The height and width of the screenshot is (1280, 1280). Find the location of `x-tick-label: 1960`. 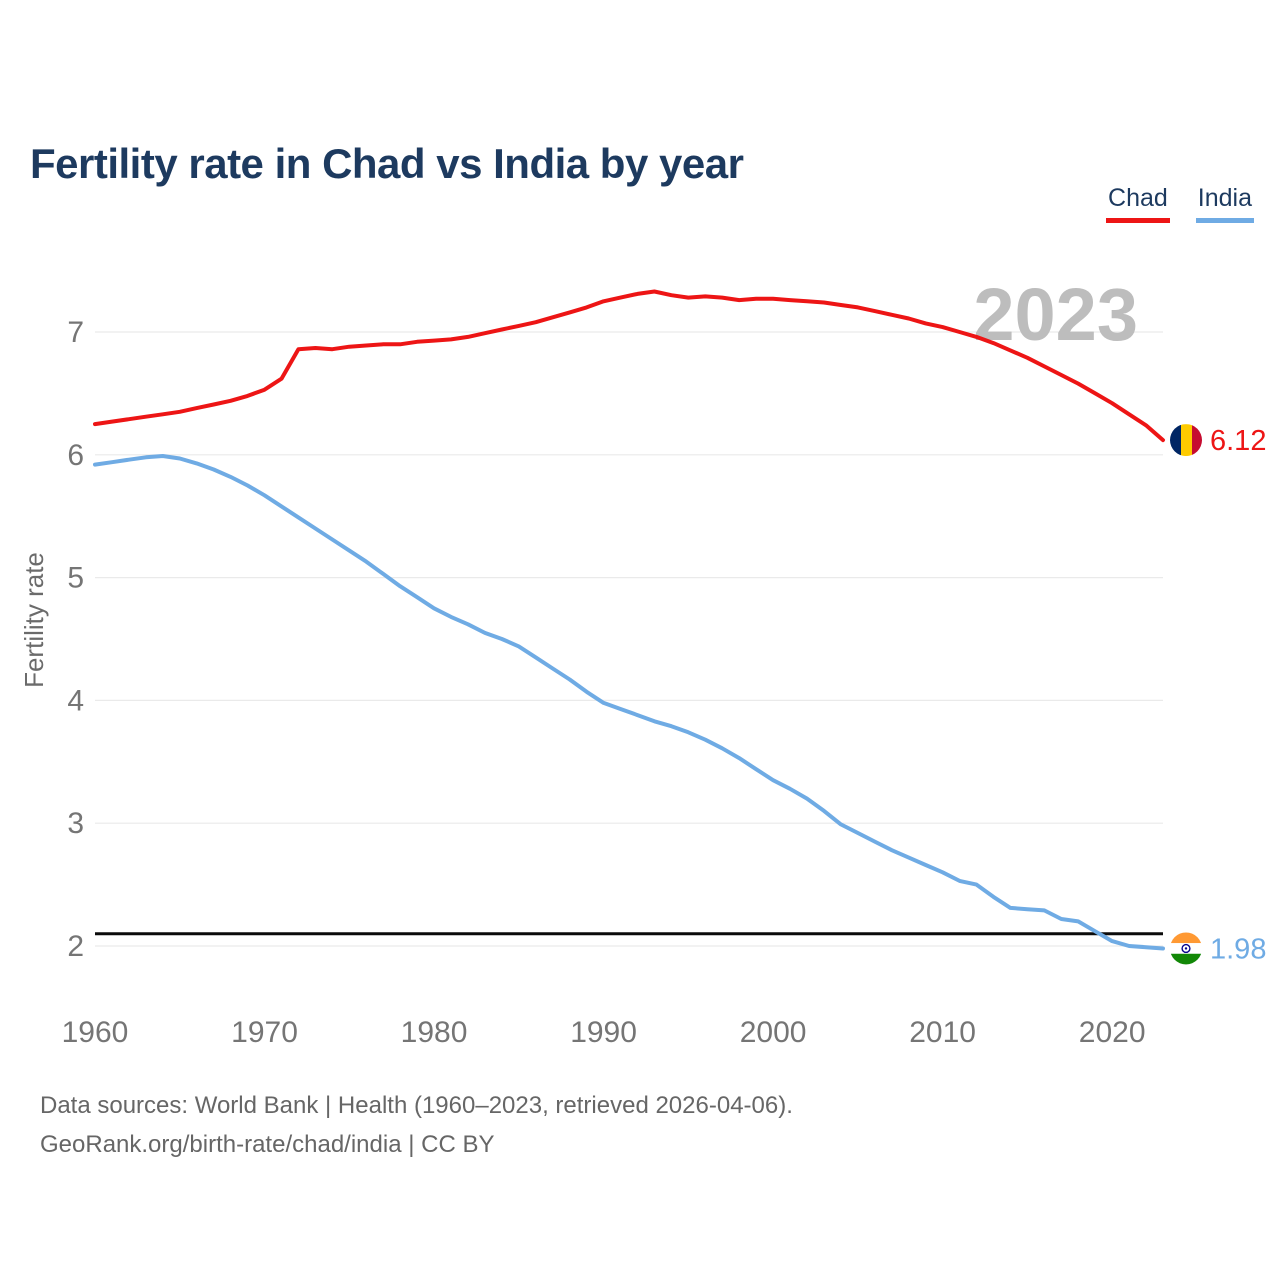

x-tick-label: 1960 is located at coordinates (95, 1032).